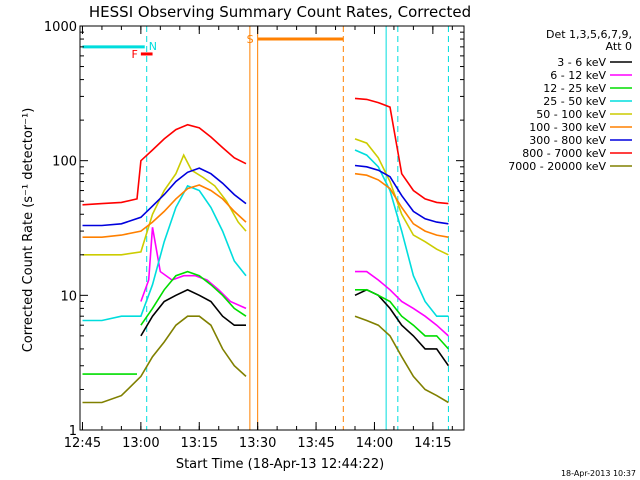  I want to click on x-tick-label: 14:15, so click(432, 443).